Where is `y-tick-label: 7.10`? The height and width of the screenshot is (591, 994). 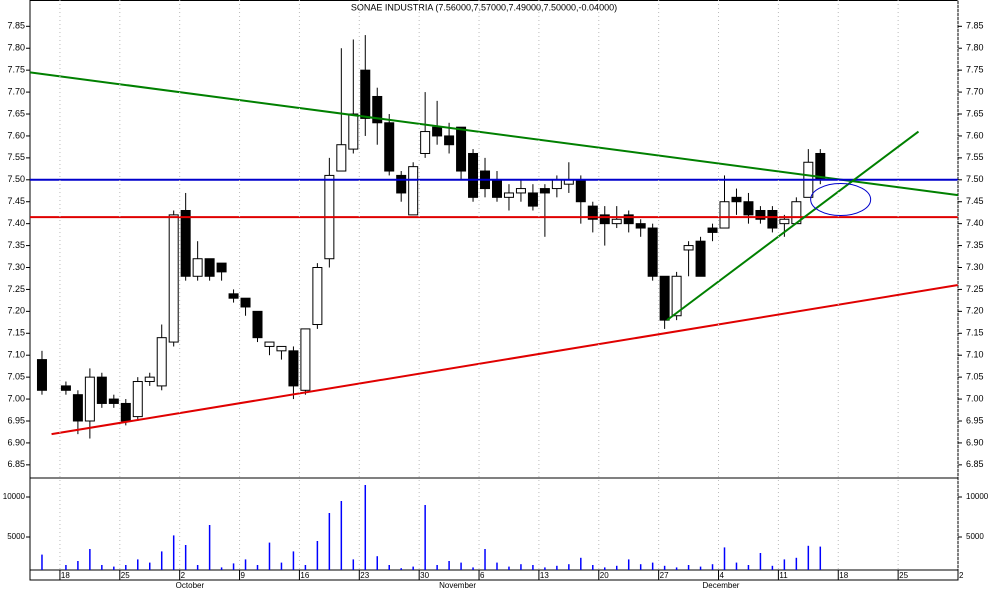 y-tick-label: 7.10 is located at coordinates (975, 355).